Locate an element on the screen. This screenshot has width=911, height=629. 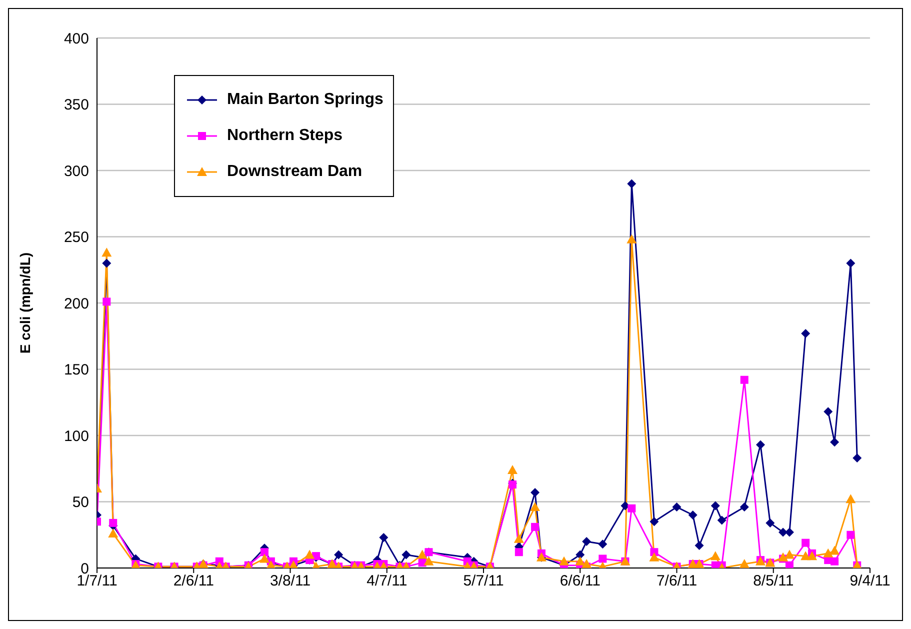
x-tick-label: 9/4/11 is located at coordinates (870, 581).